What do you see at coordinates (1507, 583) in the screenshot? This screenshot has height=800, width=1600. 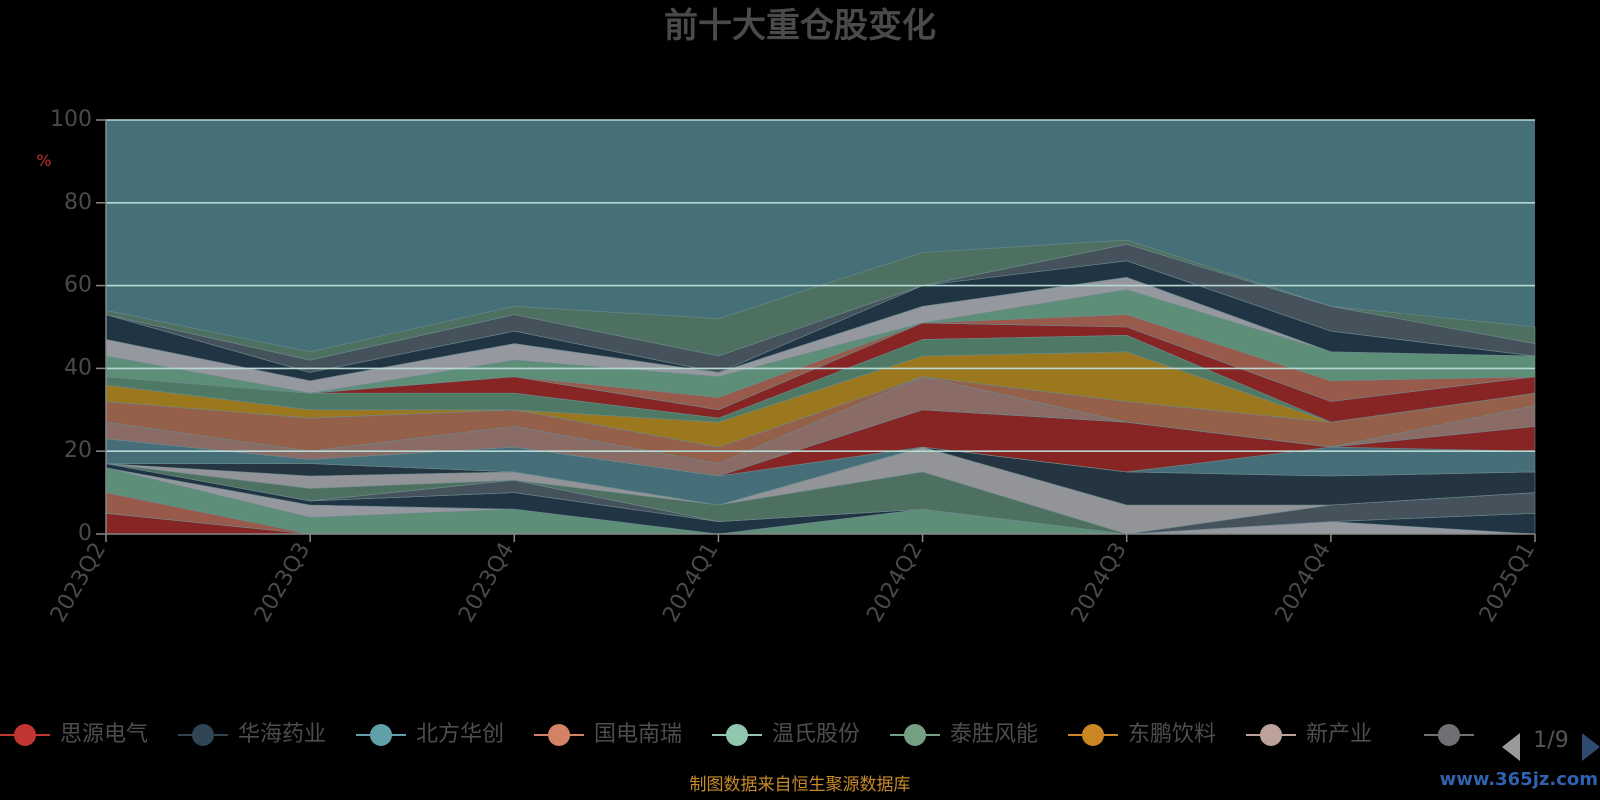 I see `x-tick-label: 2025Q1` at bounding box center [1507, 583].